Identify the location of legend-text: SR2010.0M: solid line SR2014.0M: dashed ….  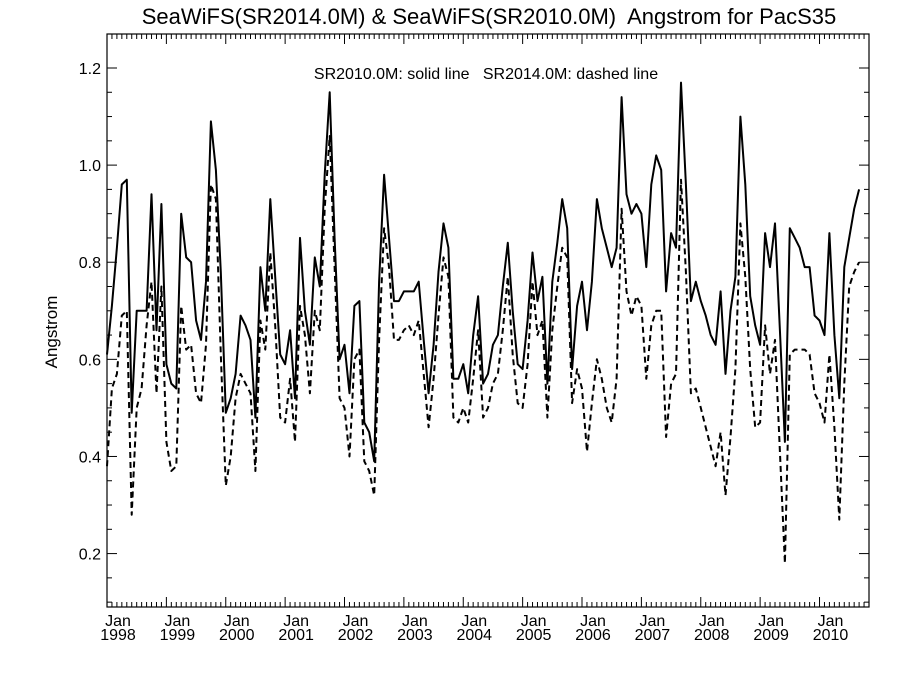
(486, 74).